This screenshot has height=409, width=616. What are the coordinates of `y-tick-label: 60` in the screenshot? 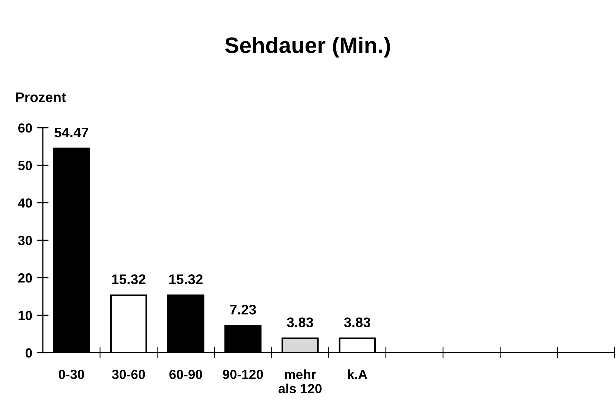 It's located at (25, 128).